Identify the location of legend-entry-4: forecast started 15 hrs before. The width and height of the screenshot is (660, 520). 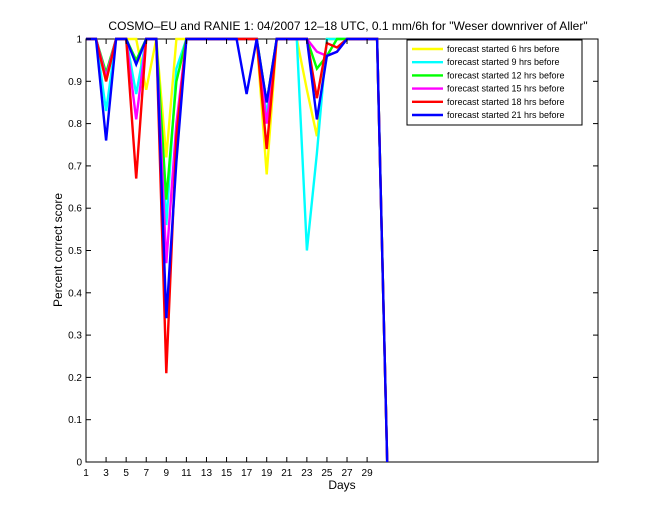
(506, 89).